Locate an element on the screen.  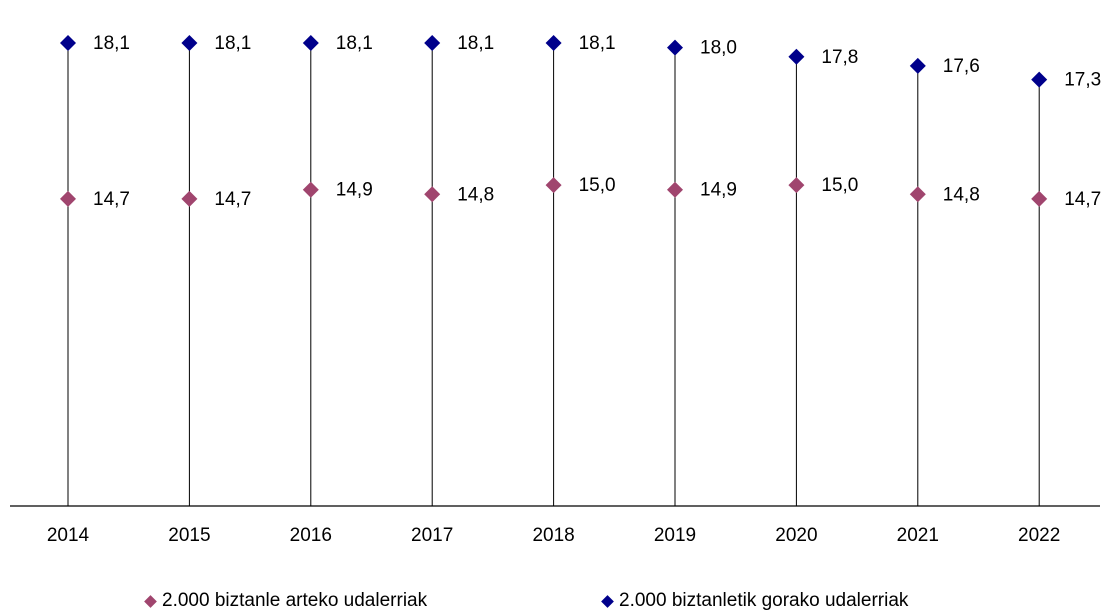
x-tick-label: 2020 is located at coordinates (796, 535).